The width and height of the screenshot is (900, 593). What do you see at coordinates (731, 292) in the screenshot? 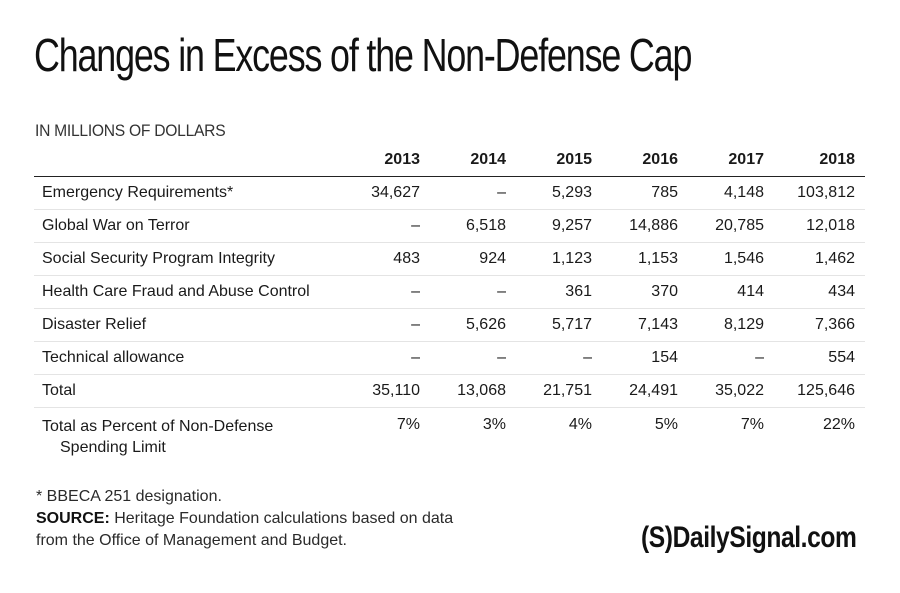
I see `cell-value: 414` at bounding box center [731, 292].